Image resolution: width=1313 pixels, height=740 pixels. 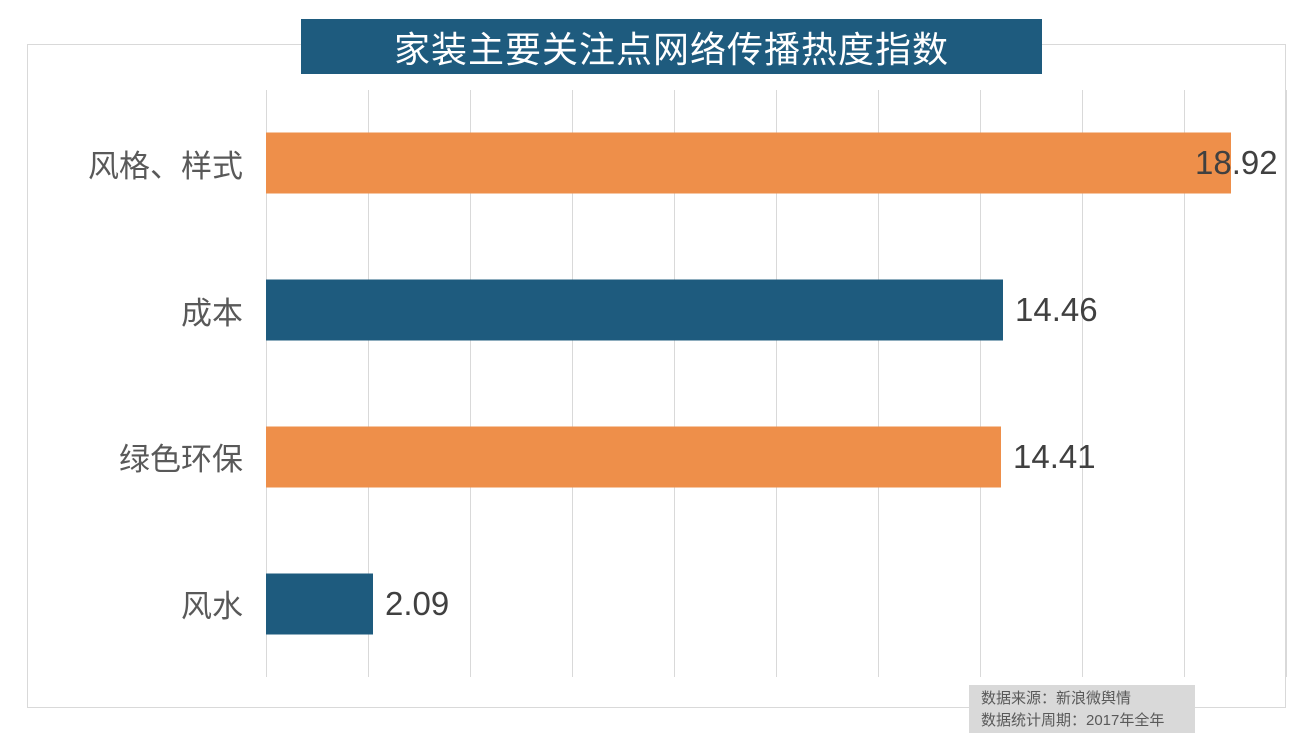 What do you see at coordinates (671, 46) in the screenshot?
I see `chart-title: 家装主要关注点网络传播热度指数` at bounding box center [671, 46].